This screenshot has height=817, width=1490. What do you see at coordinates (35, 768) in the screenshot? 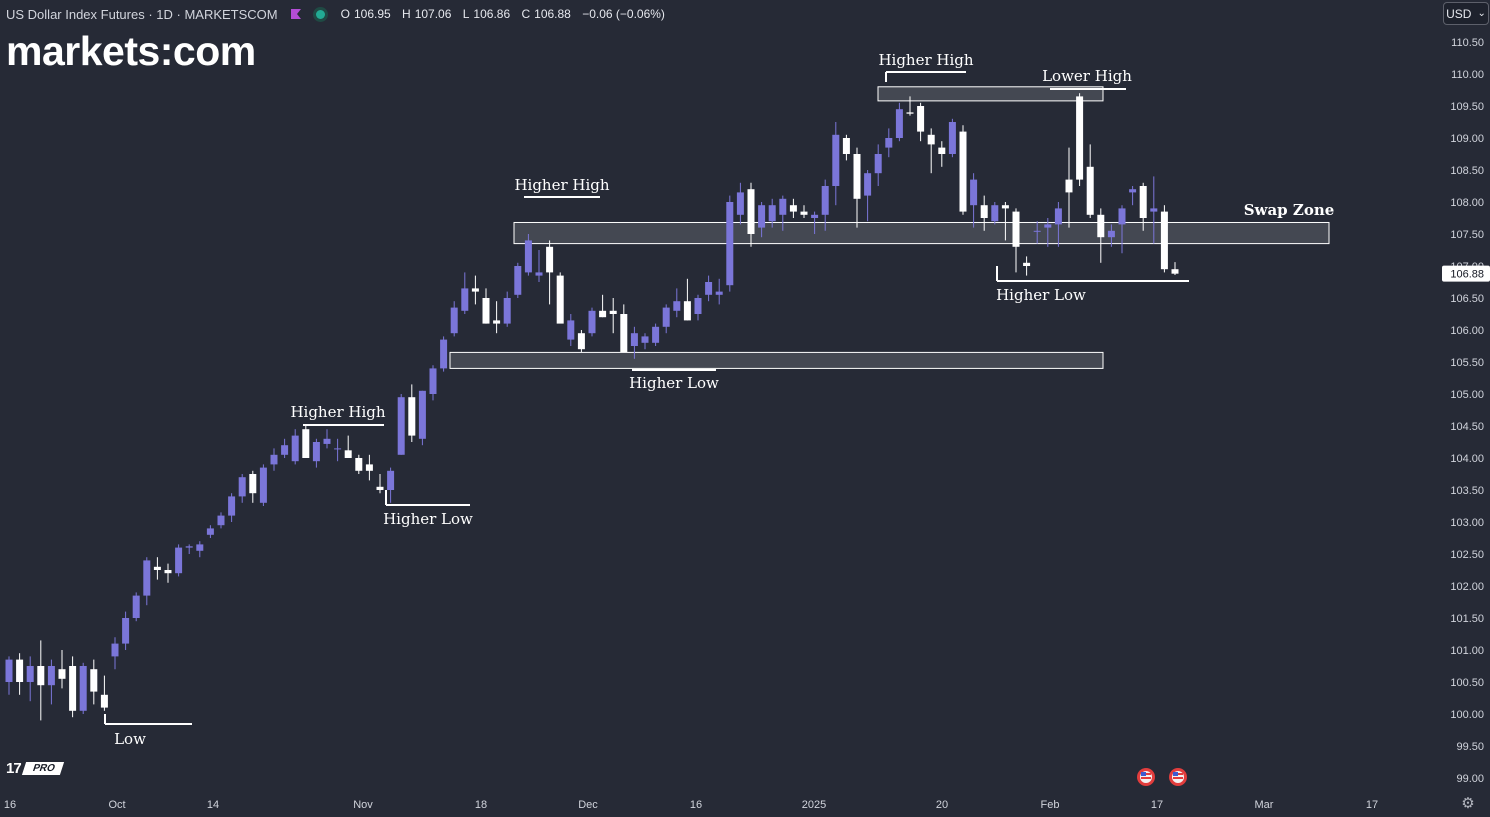
I see `tradingview-badge: 17 PRO` at bounding box center [35, 768].